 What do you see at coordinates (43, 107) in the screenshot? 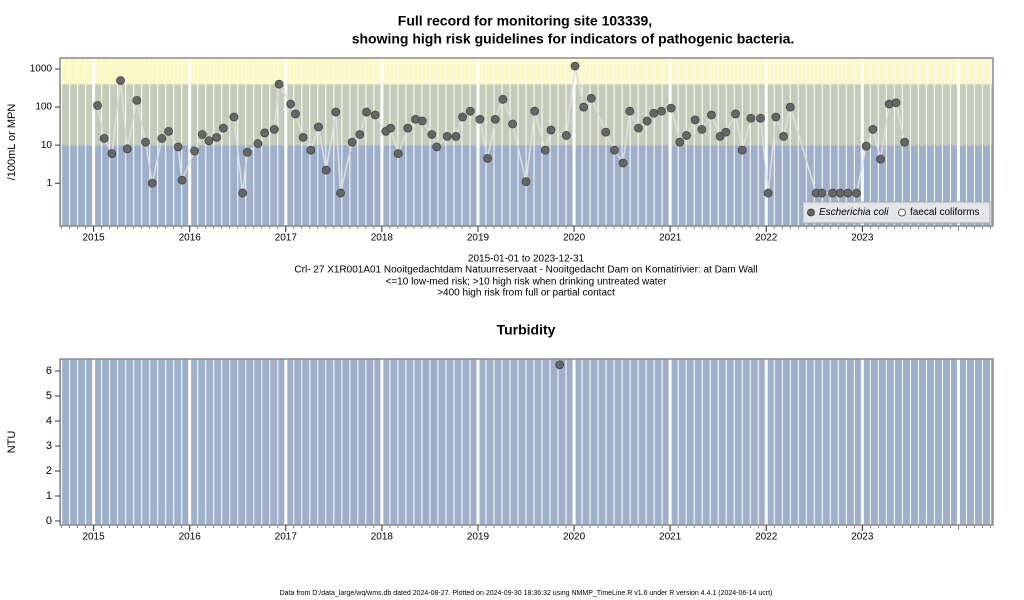
I see `y-tick-label: 100` at bounding box center [43, 107].